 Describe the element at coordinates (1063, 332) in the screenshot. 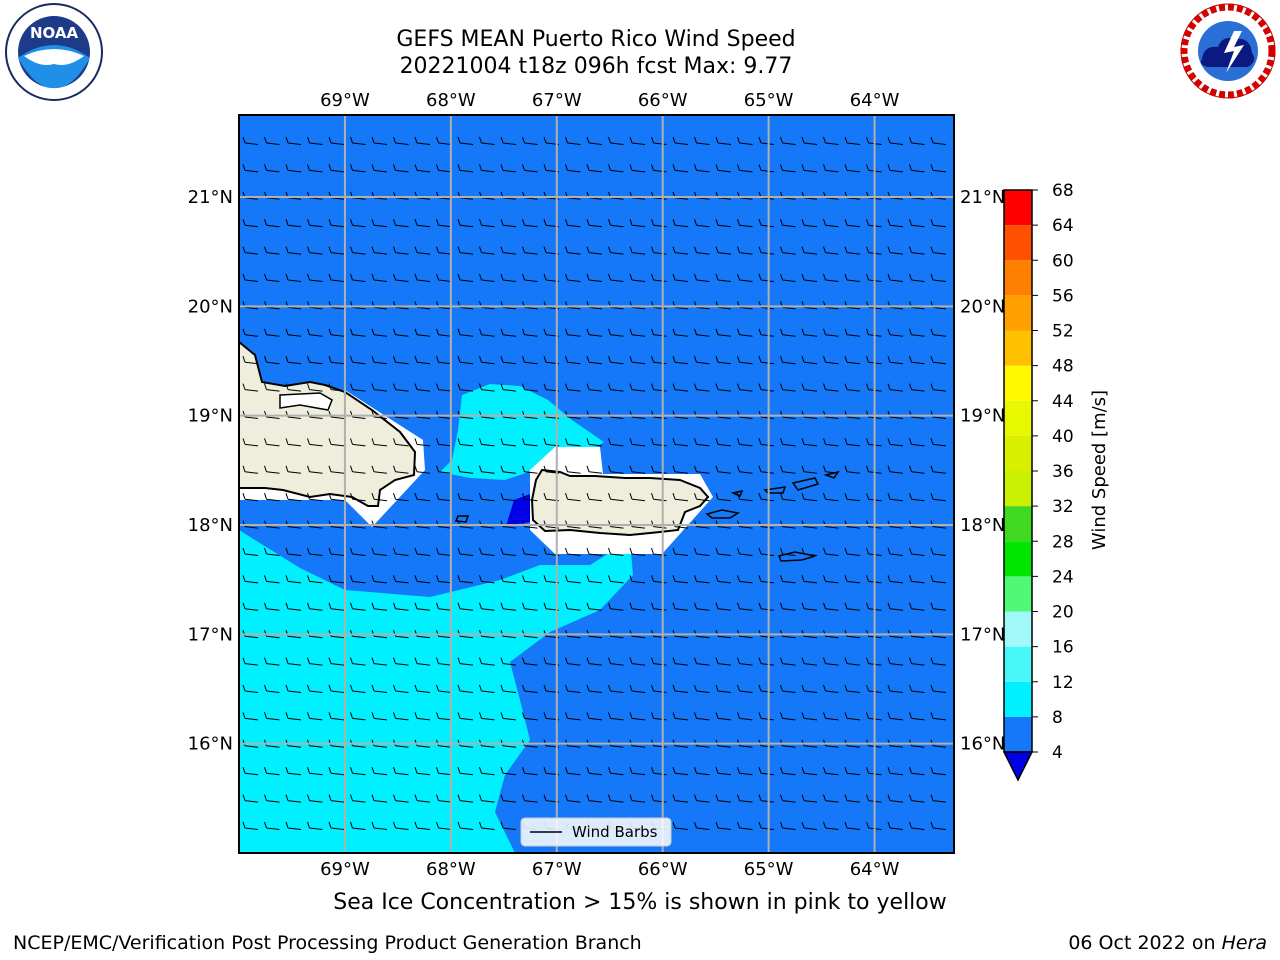

I see `colorbar-tick-label: 52` at that location.